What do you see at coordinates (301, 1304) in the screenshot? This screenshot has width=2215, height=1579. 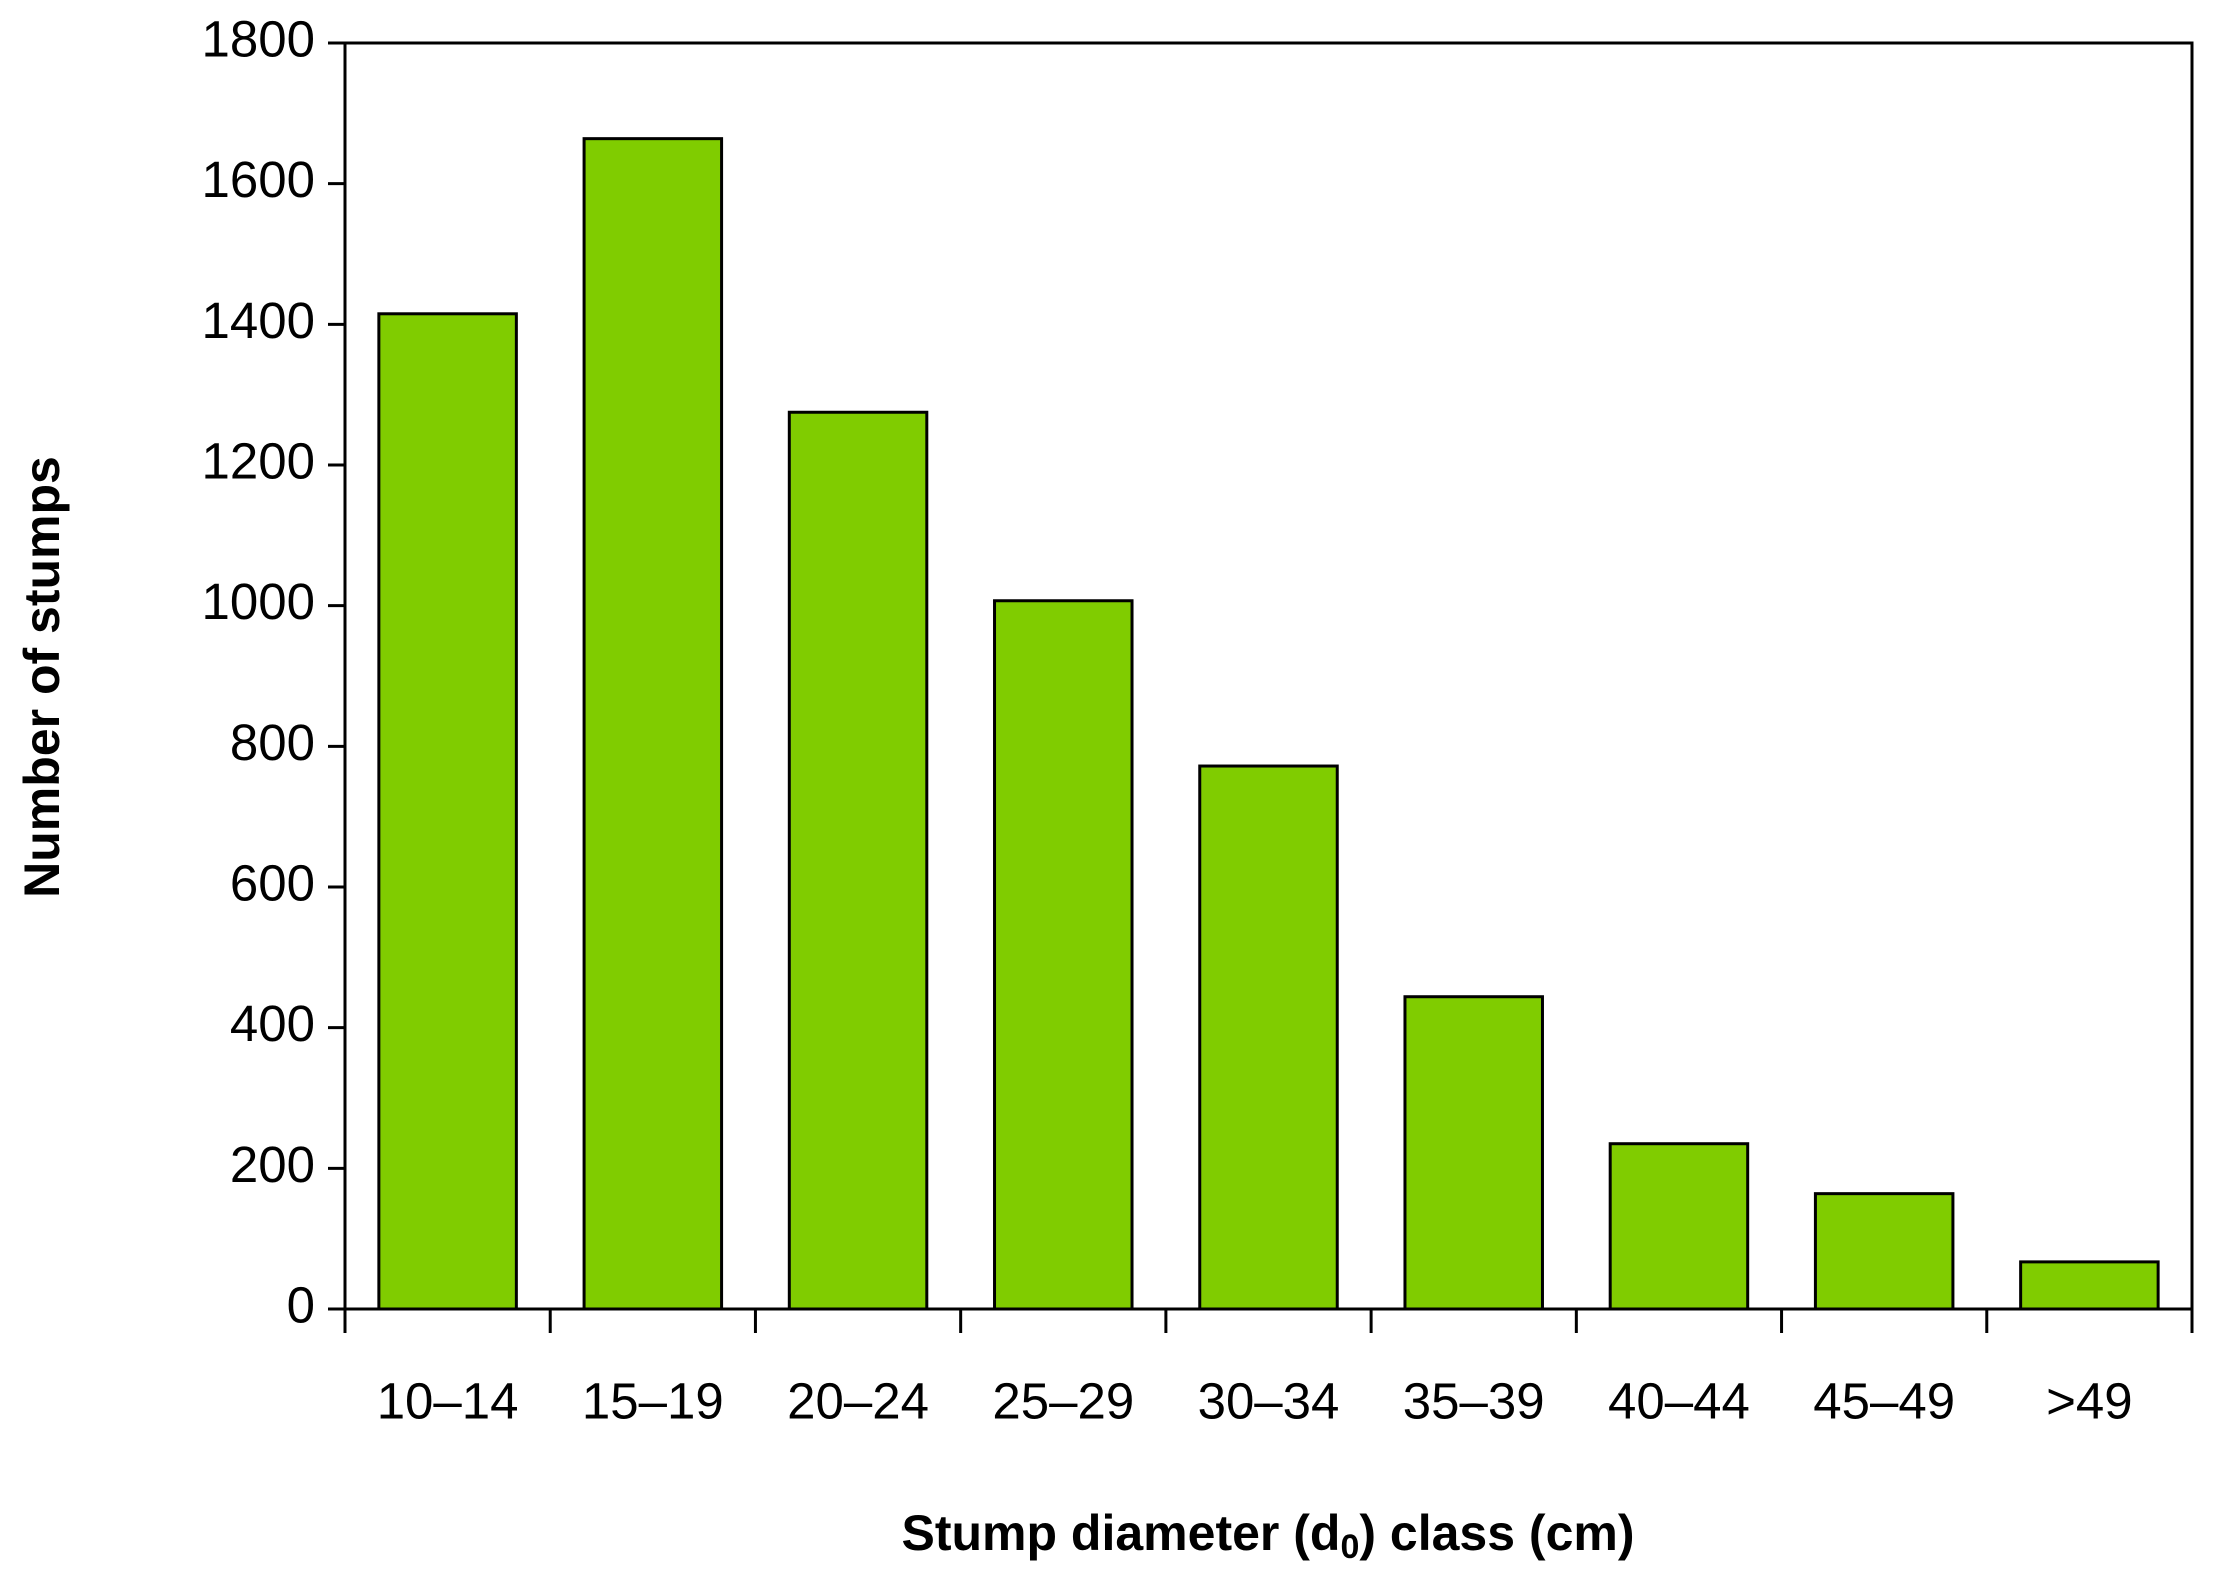 I see `y-tick-label: 0` at bounding box center [301, 1304].